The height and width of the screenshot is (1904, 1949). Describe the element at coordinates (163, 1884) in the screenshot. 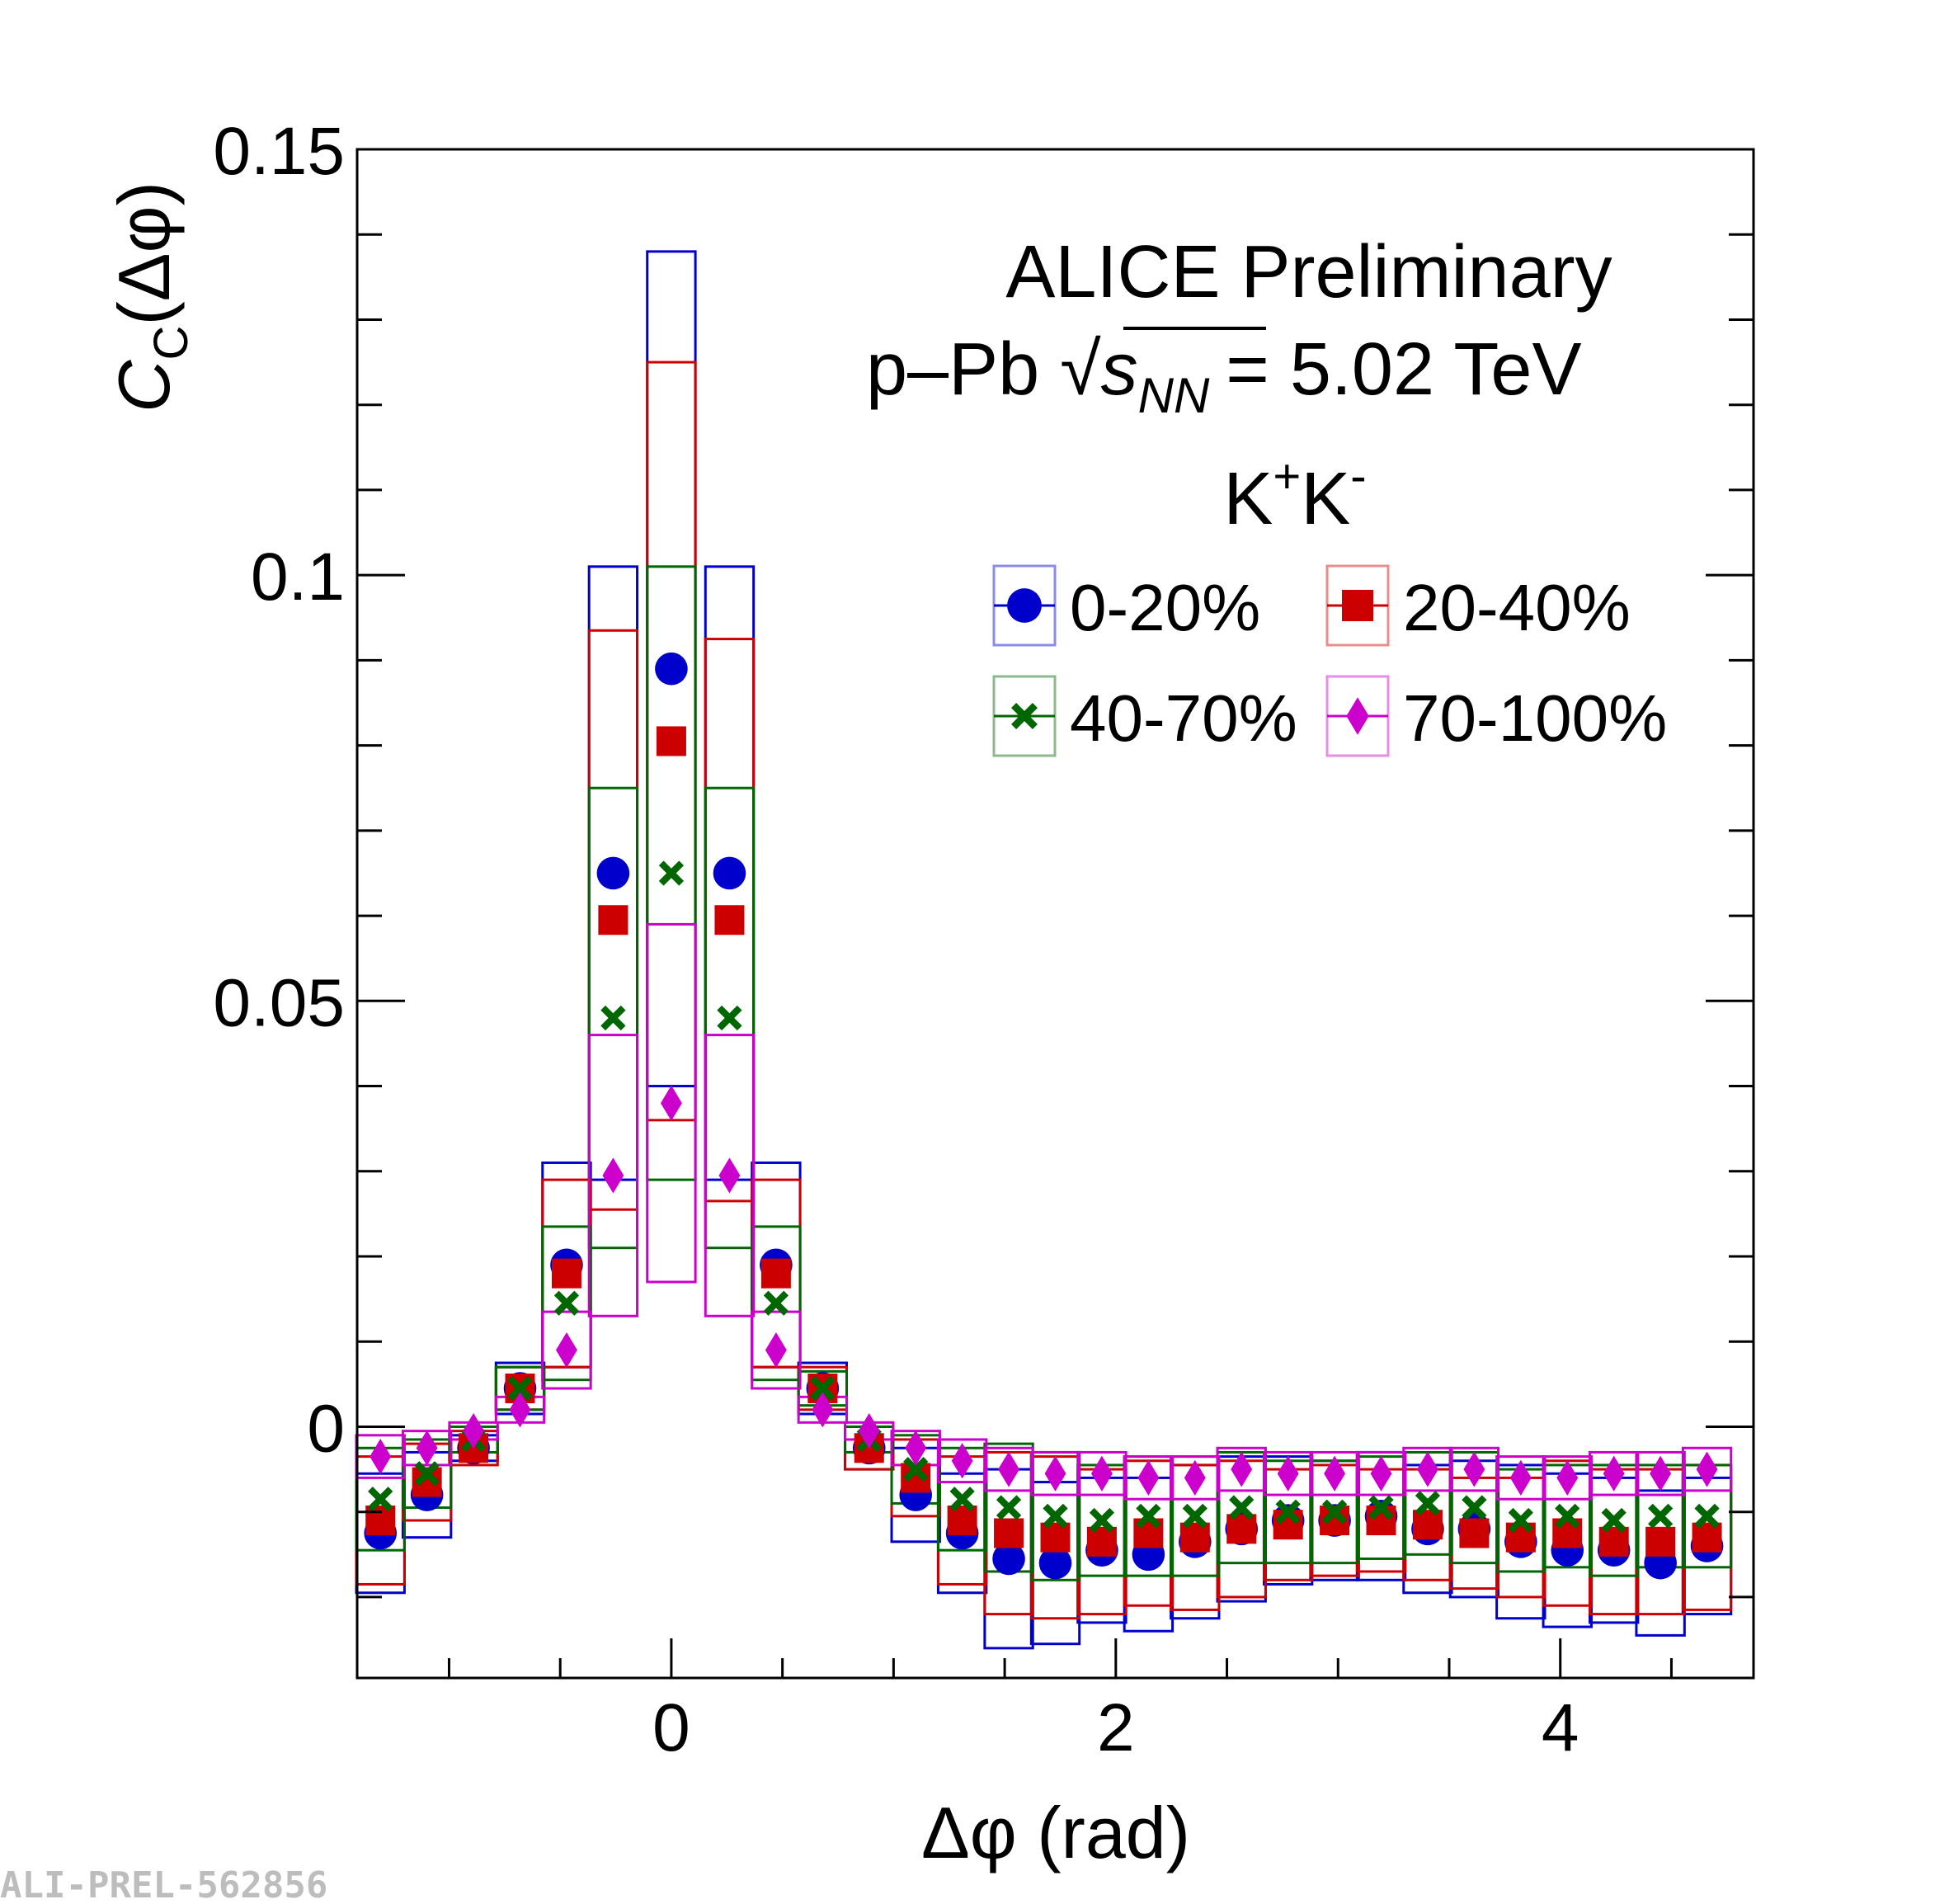

I see `watermark: ALI-PREL-562856` at that location.